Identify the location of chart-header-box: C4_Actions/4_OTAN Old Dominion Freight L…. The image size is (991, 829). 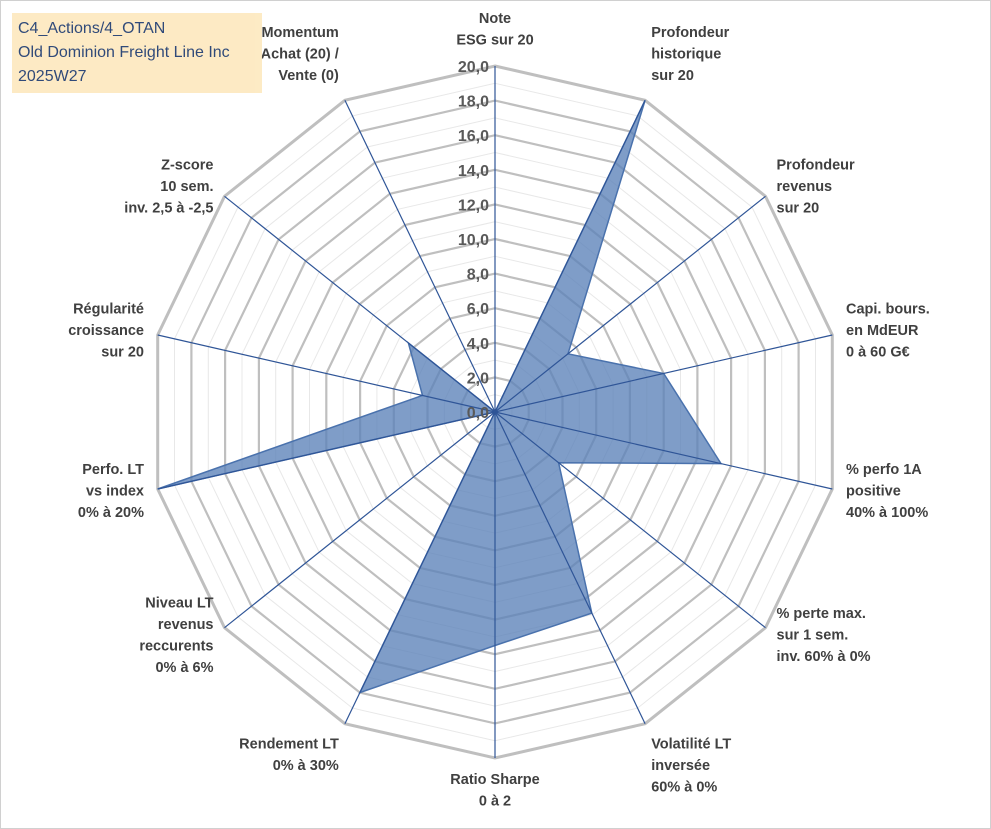
(137, 53).